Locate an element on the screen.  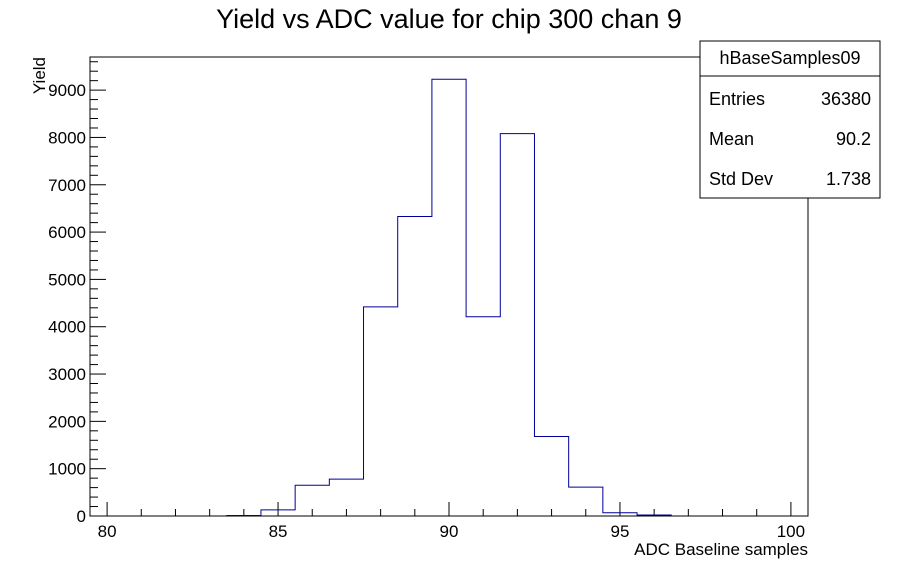
y-axis: 0 1000 2000 3000 4000 5000 6000 7000 8000 9000 is located at coordinates (77, 293).